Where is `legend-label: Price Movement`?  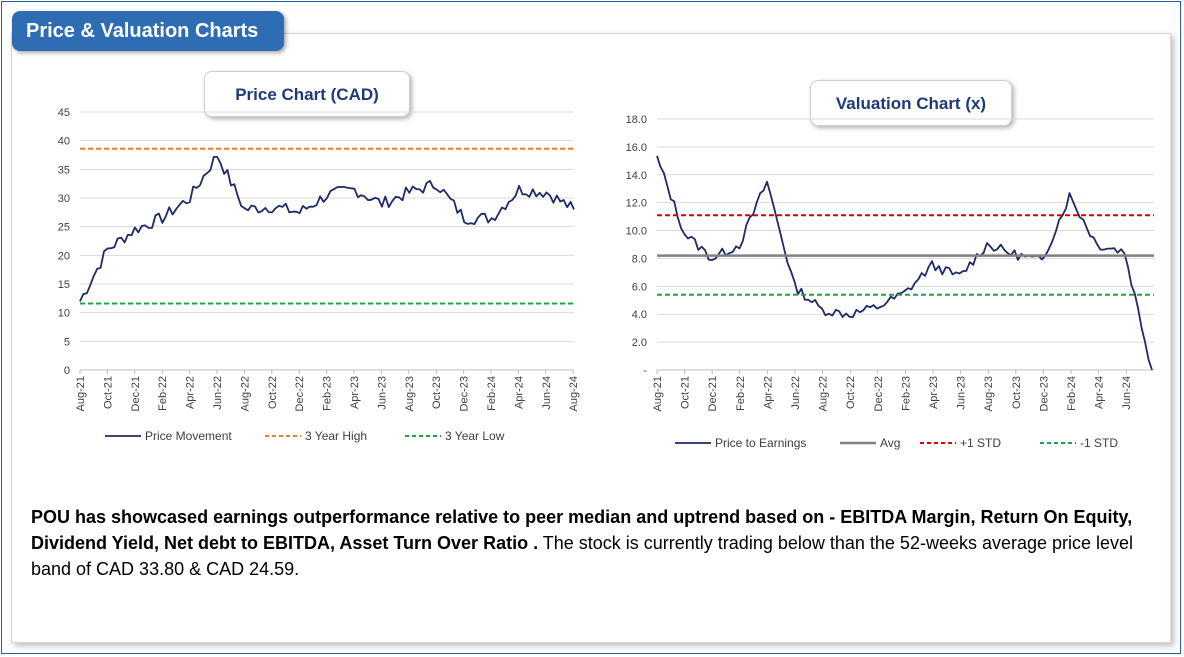 legend-label: Price Movement is located at coordinates (188, 436).